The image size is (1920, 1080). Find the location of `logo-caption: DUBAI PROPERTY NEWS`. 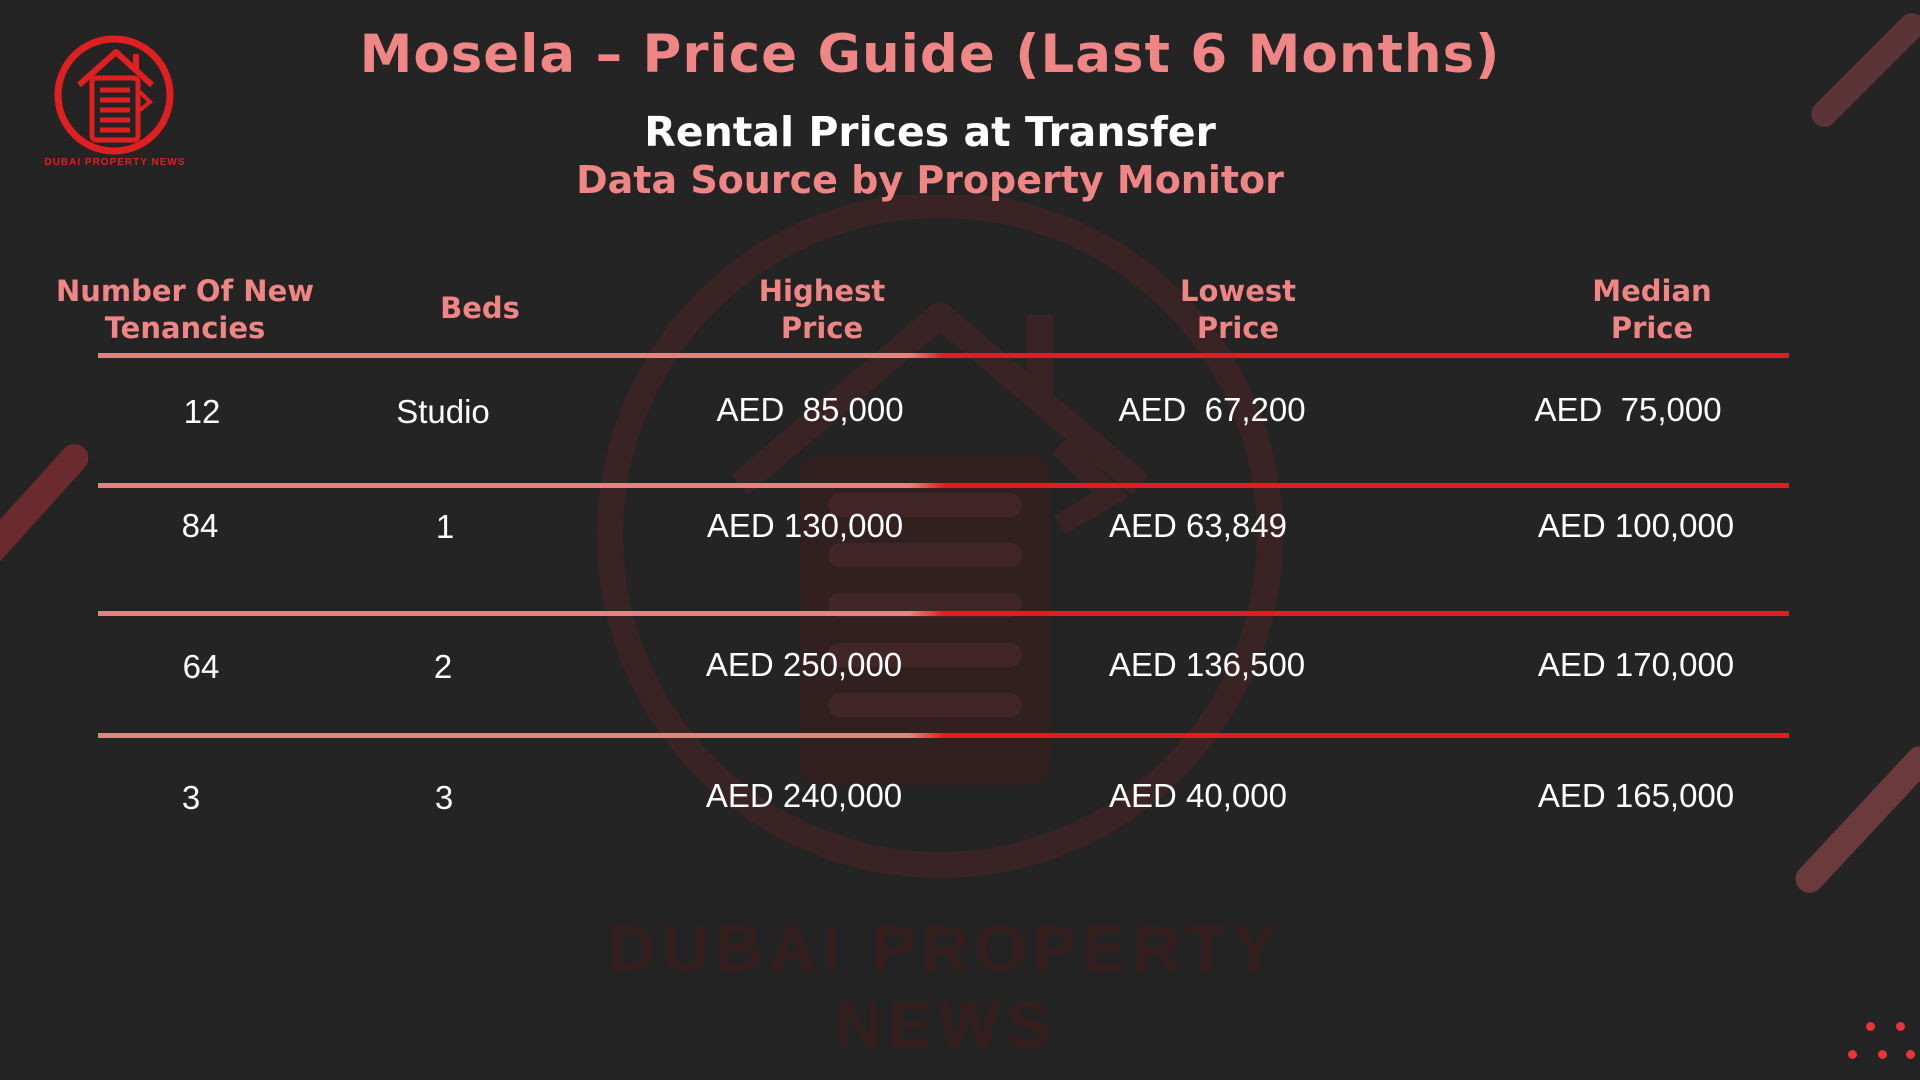

logo-caption: DUBAI PROPERTY NEWS is located at coordinates (115, 162).